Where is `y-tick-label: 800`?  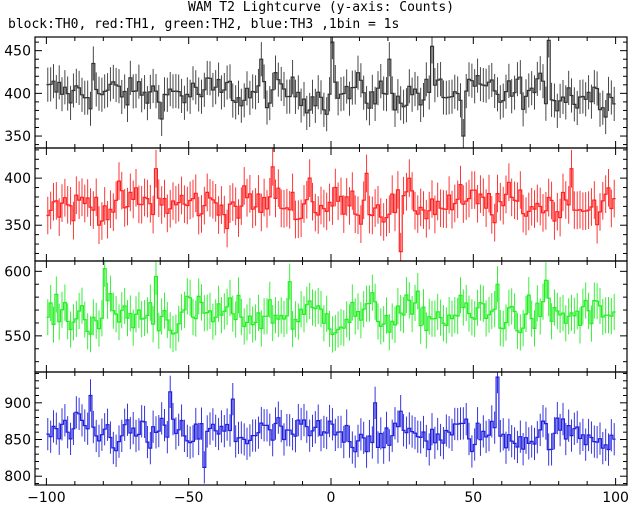
y-tick-label: 800 is located at coordinates (17, 477).